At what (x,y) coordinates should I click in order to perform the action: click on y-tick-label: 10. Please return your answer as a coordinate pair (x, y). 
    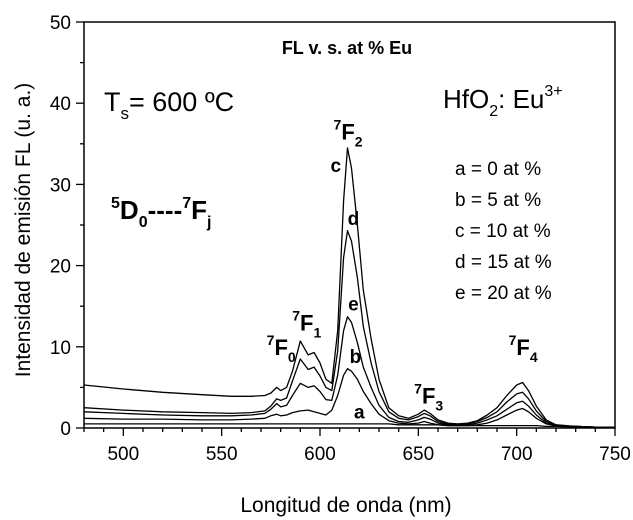
    Looking at the image, I should click on (60, 348).